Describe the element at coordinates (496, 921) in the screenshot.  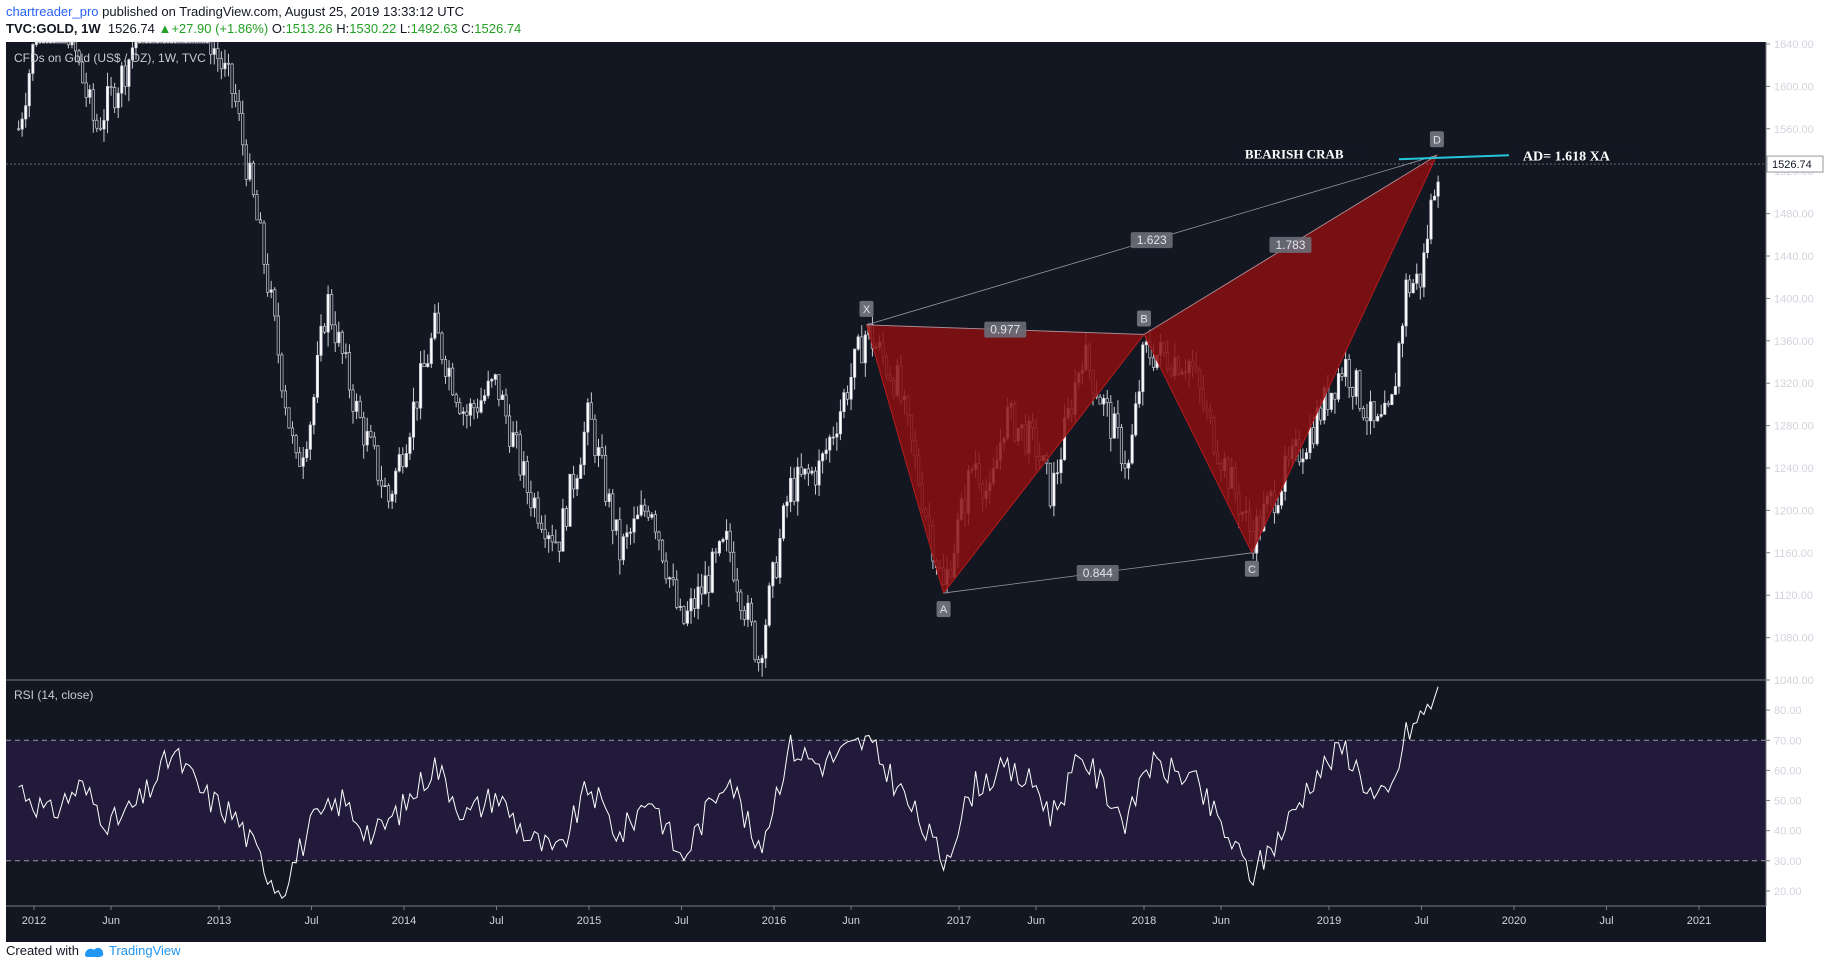
I see `time-tick-label: Jul` at that location.